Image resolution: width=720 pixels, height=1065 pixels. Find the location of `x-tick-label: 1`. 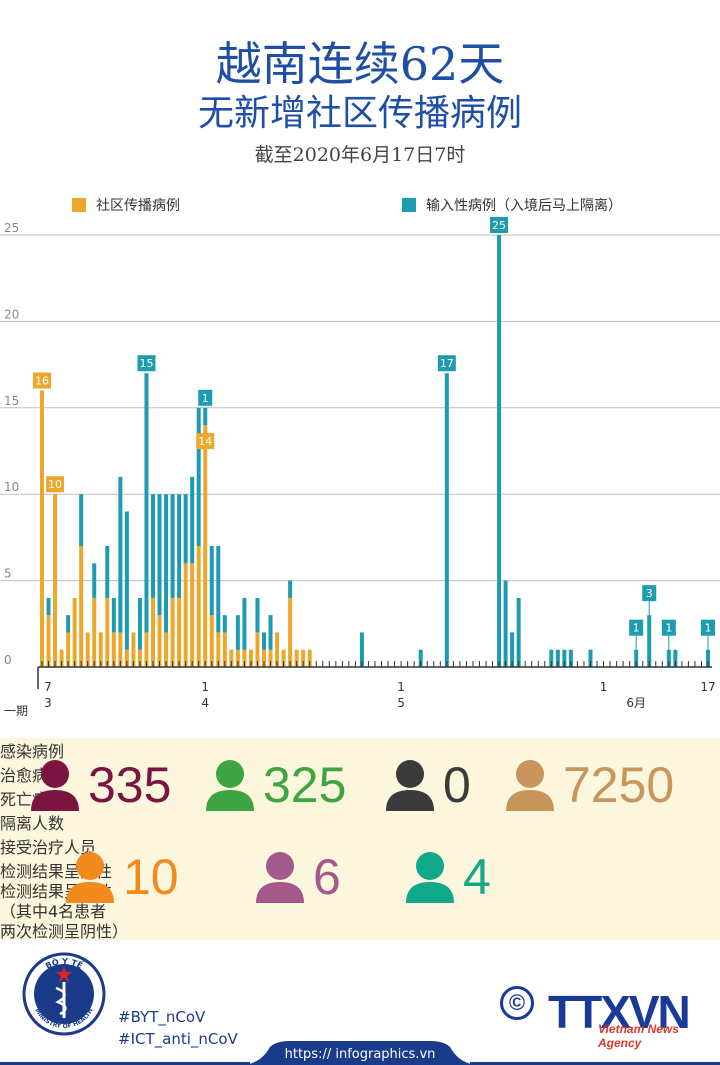

x-tick-label: 1 is located at coordinates (604, 687).